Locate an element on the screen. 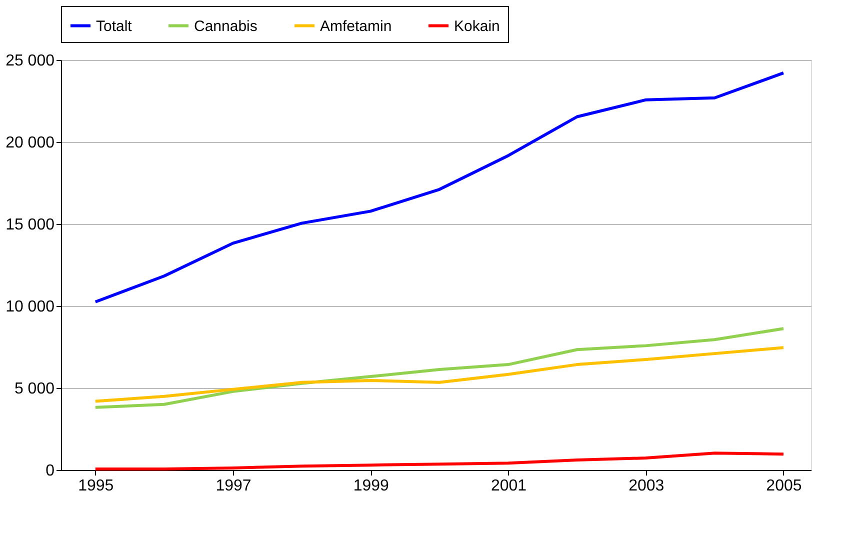 The width and height of the screenshot is (862, 541). y-tick-label: 10 000 is located at coordinates (30, 307).